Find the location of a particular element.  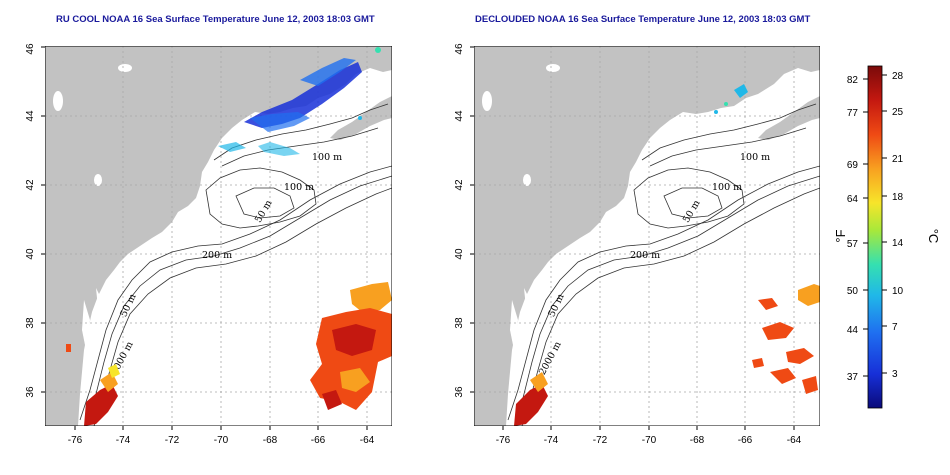

celsius-tick-label: 7 is located at coordinates (895, 327).